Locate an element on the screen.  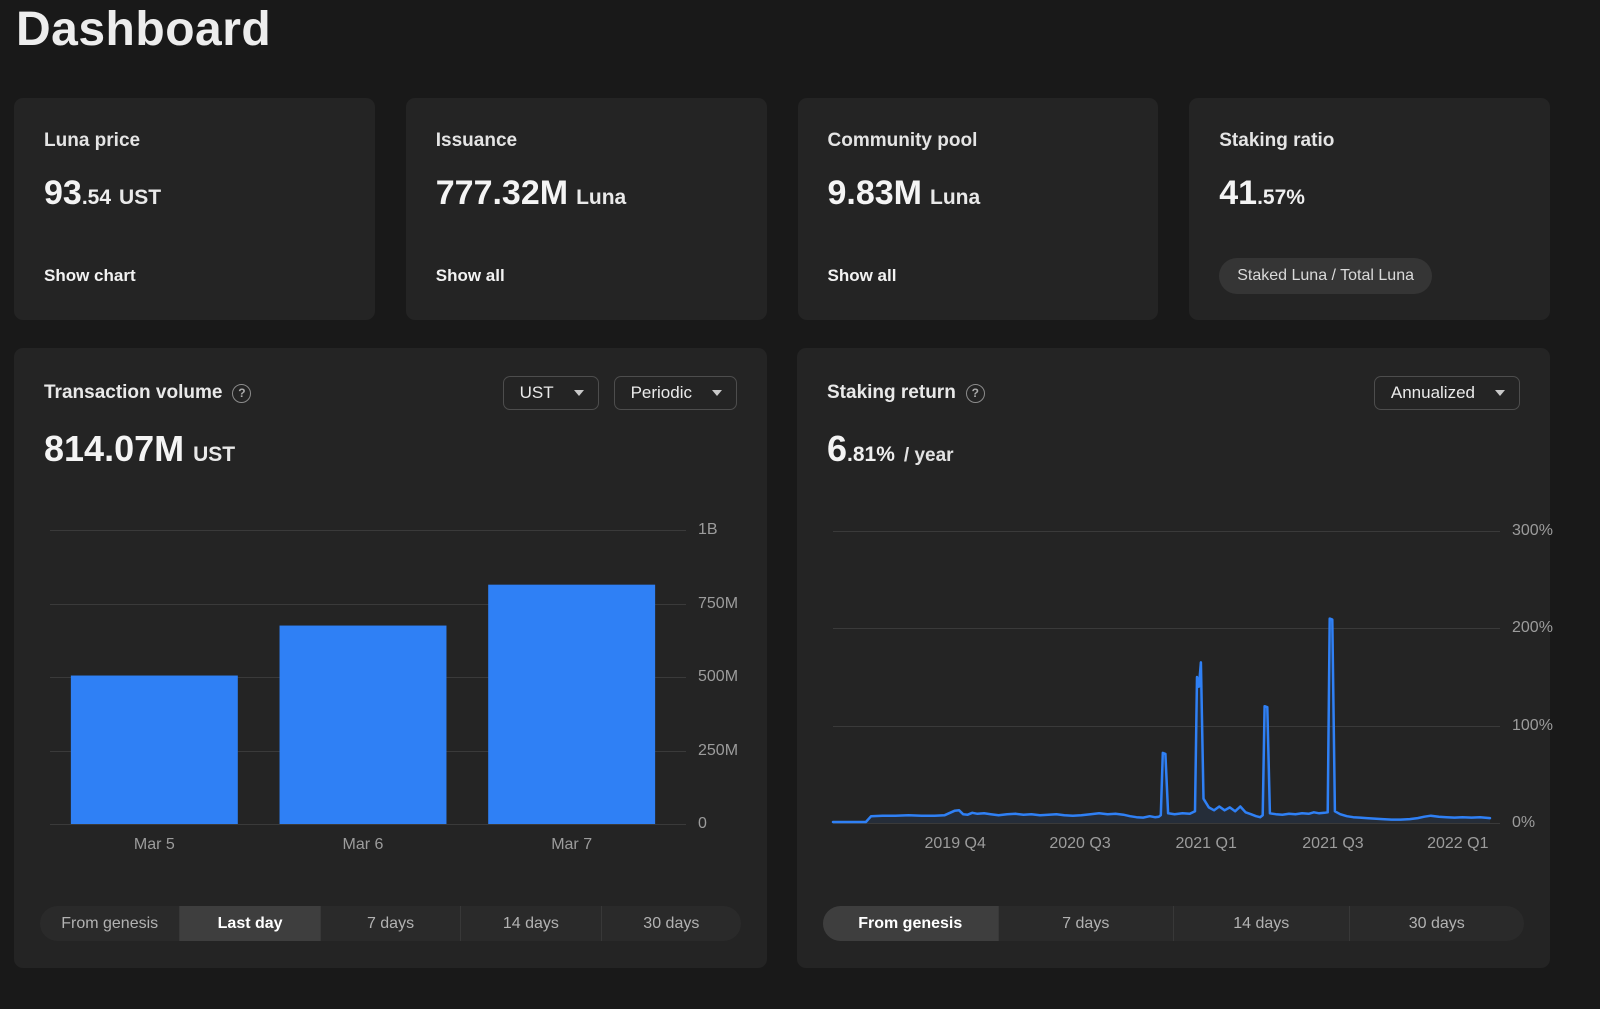
select-value: Annualized is located at coordinates (1432, 392).